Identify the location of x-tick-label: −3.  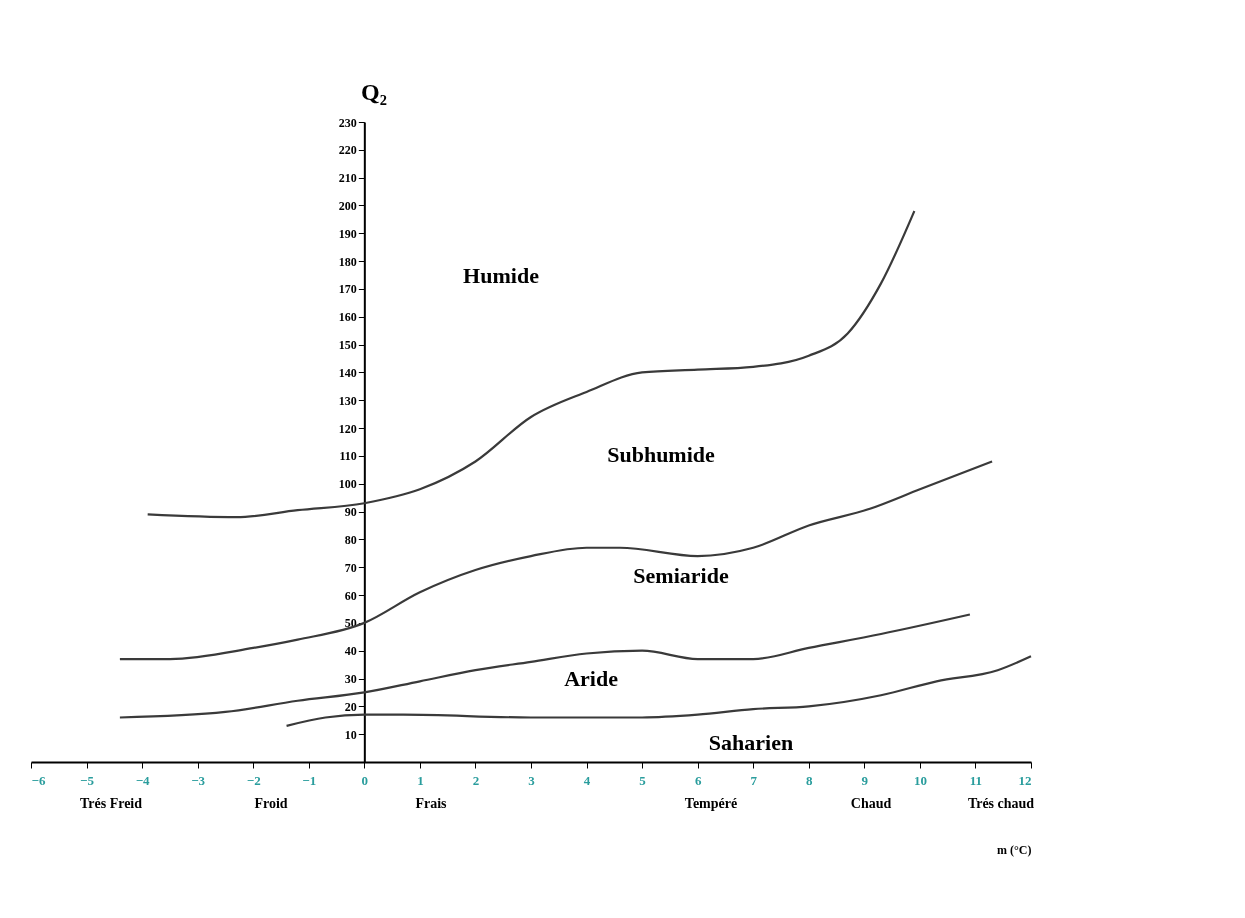
(198, 780).